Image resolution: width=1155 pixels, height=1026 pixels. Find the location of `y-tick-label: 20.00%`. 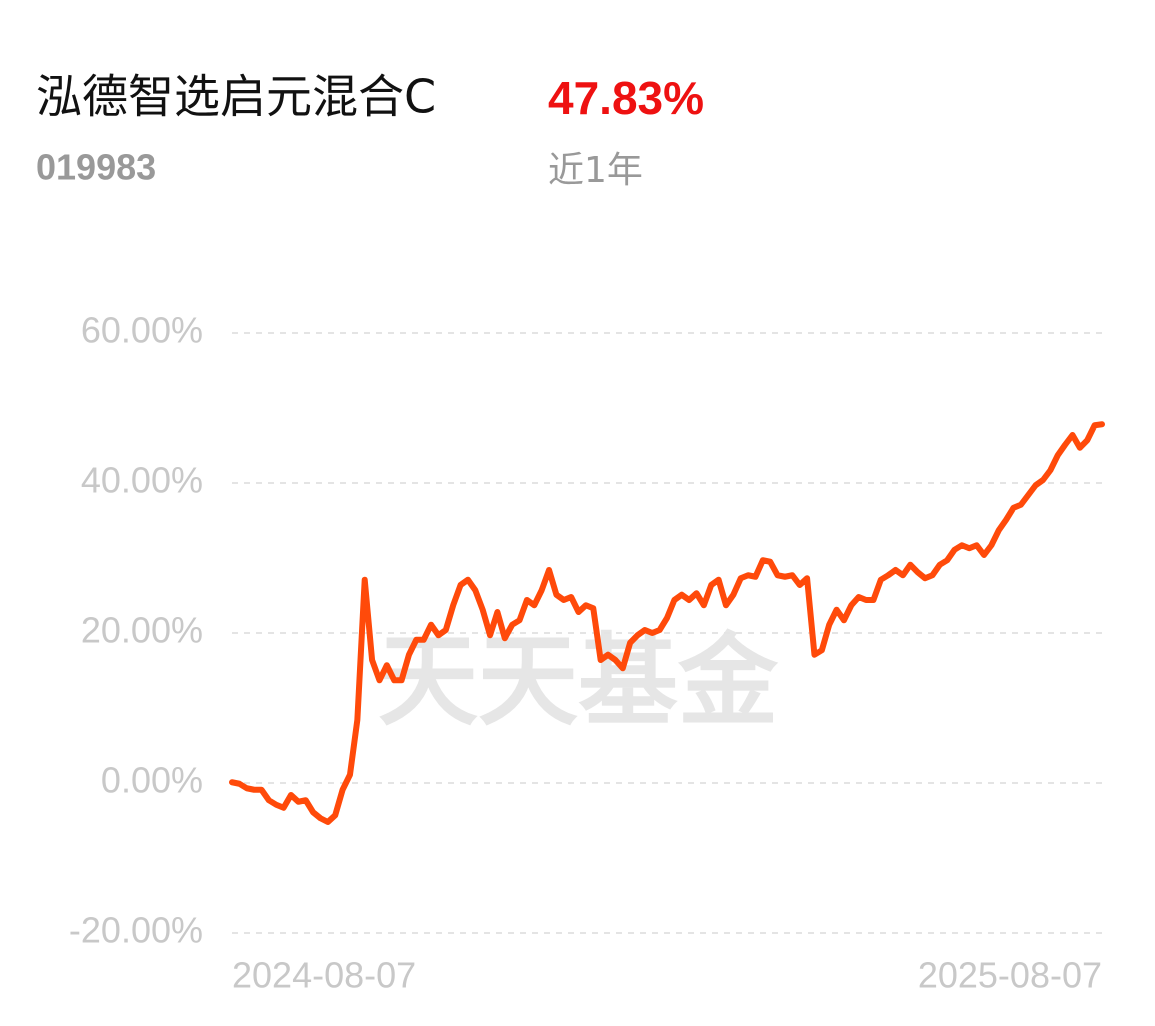

y-tick-label: 20.00% is located at coordinates (142, 630).